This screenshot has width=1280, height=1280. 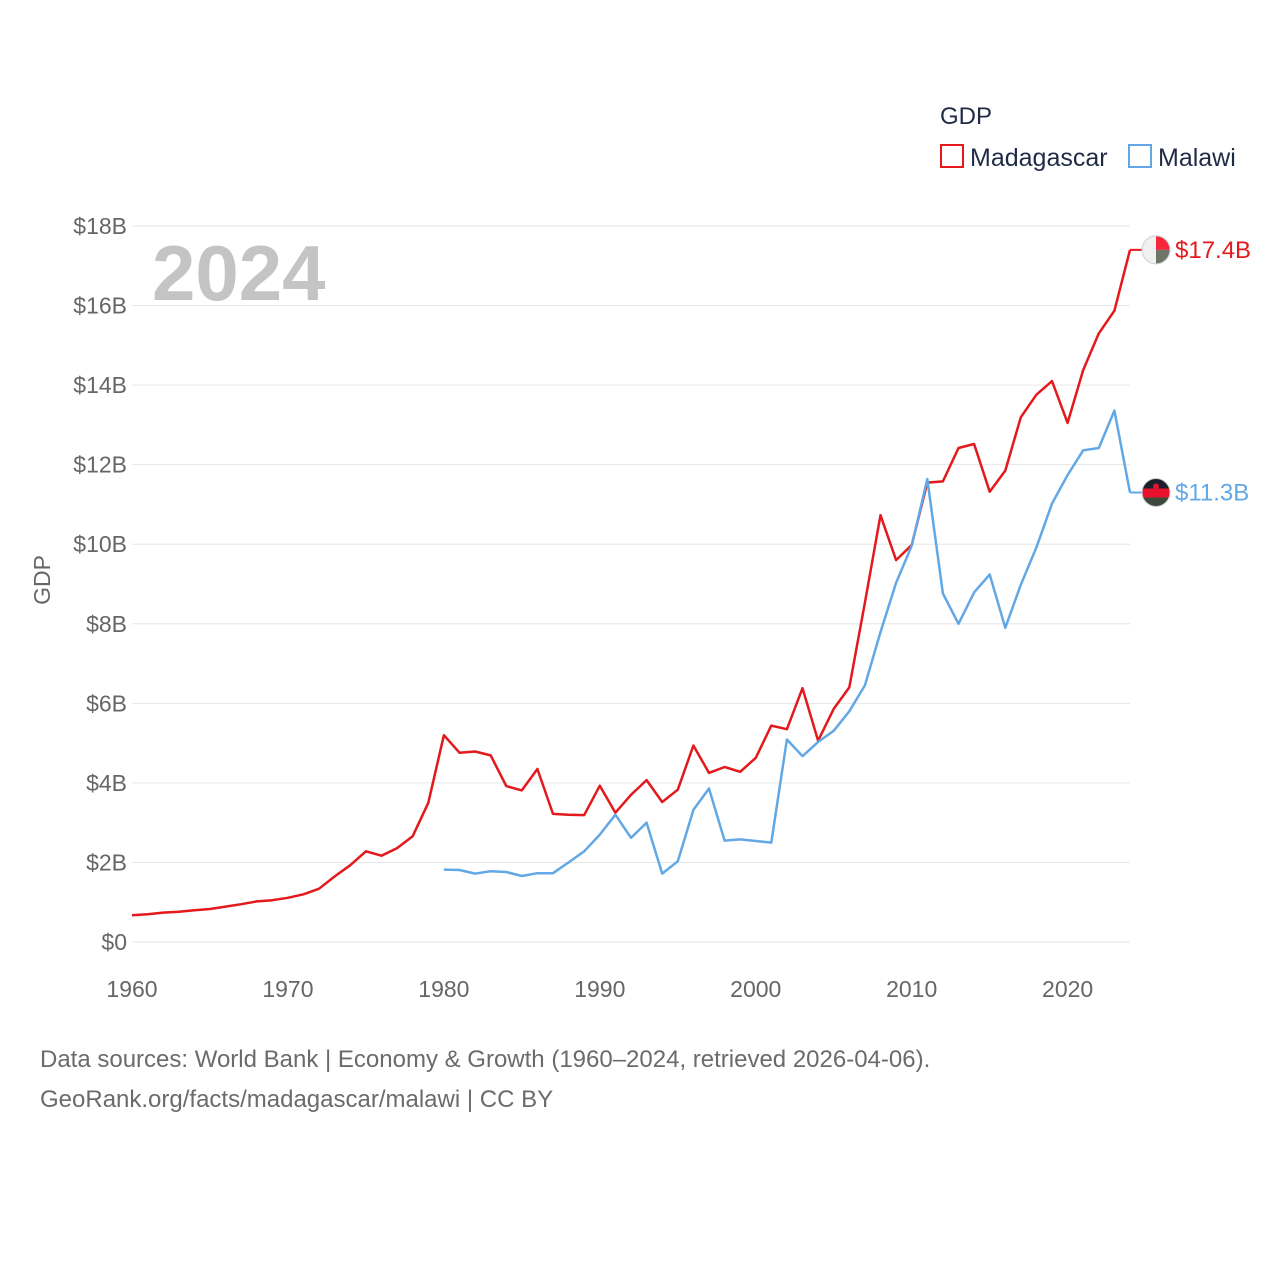 I want to click on y-tick-label: $8B, so click(x=106, y=624).